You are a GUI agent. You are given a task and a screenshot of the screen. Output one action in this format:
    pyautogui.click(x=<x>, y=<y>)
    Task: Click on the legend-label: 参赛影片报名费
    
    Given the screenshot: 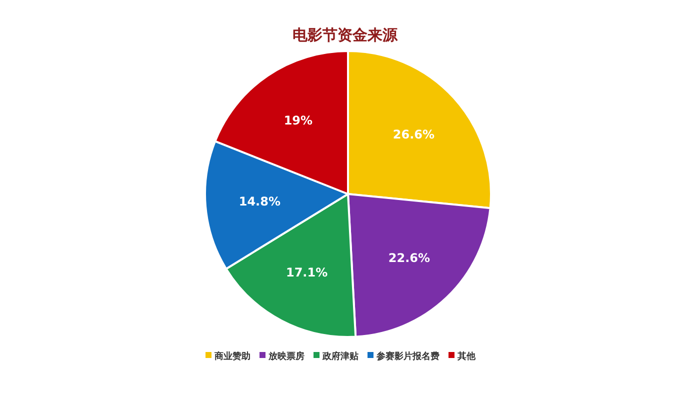 What is the action you would take?
    pyautogui.click(x=408, y=356)
    